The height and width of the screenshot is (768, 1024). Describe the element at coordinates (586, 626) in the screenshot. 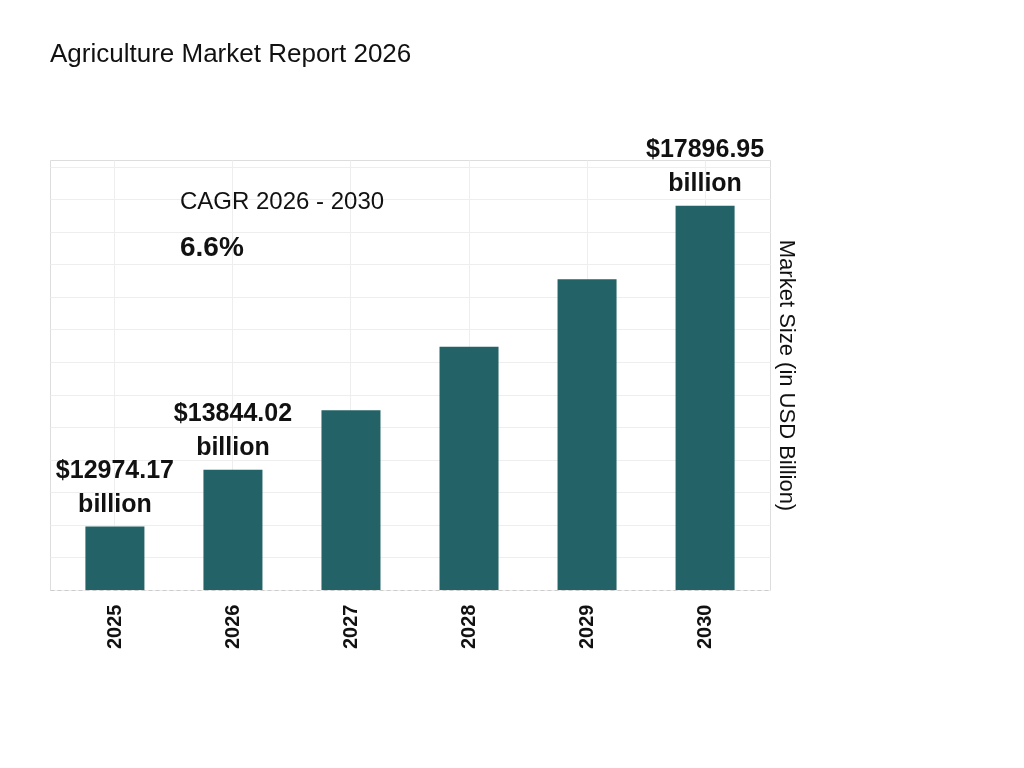

I see `x-tick-label: 2029` at that location.